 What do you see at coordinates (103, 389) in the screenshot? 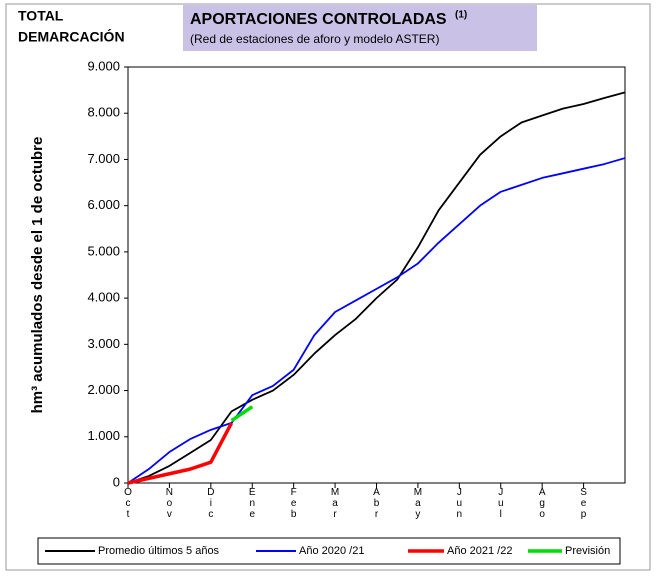
I see `y-tick-label: 2.000` at bounding box center [103, 389].